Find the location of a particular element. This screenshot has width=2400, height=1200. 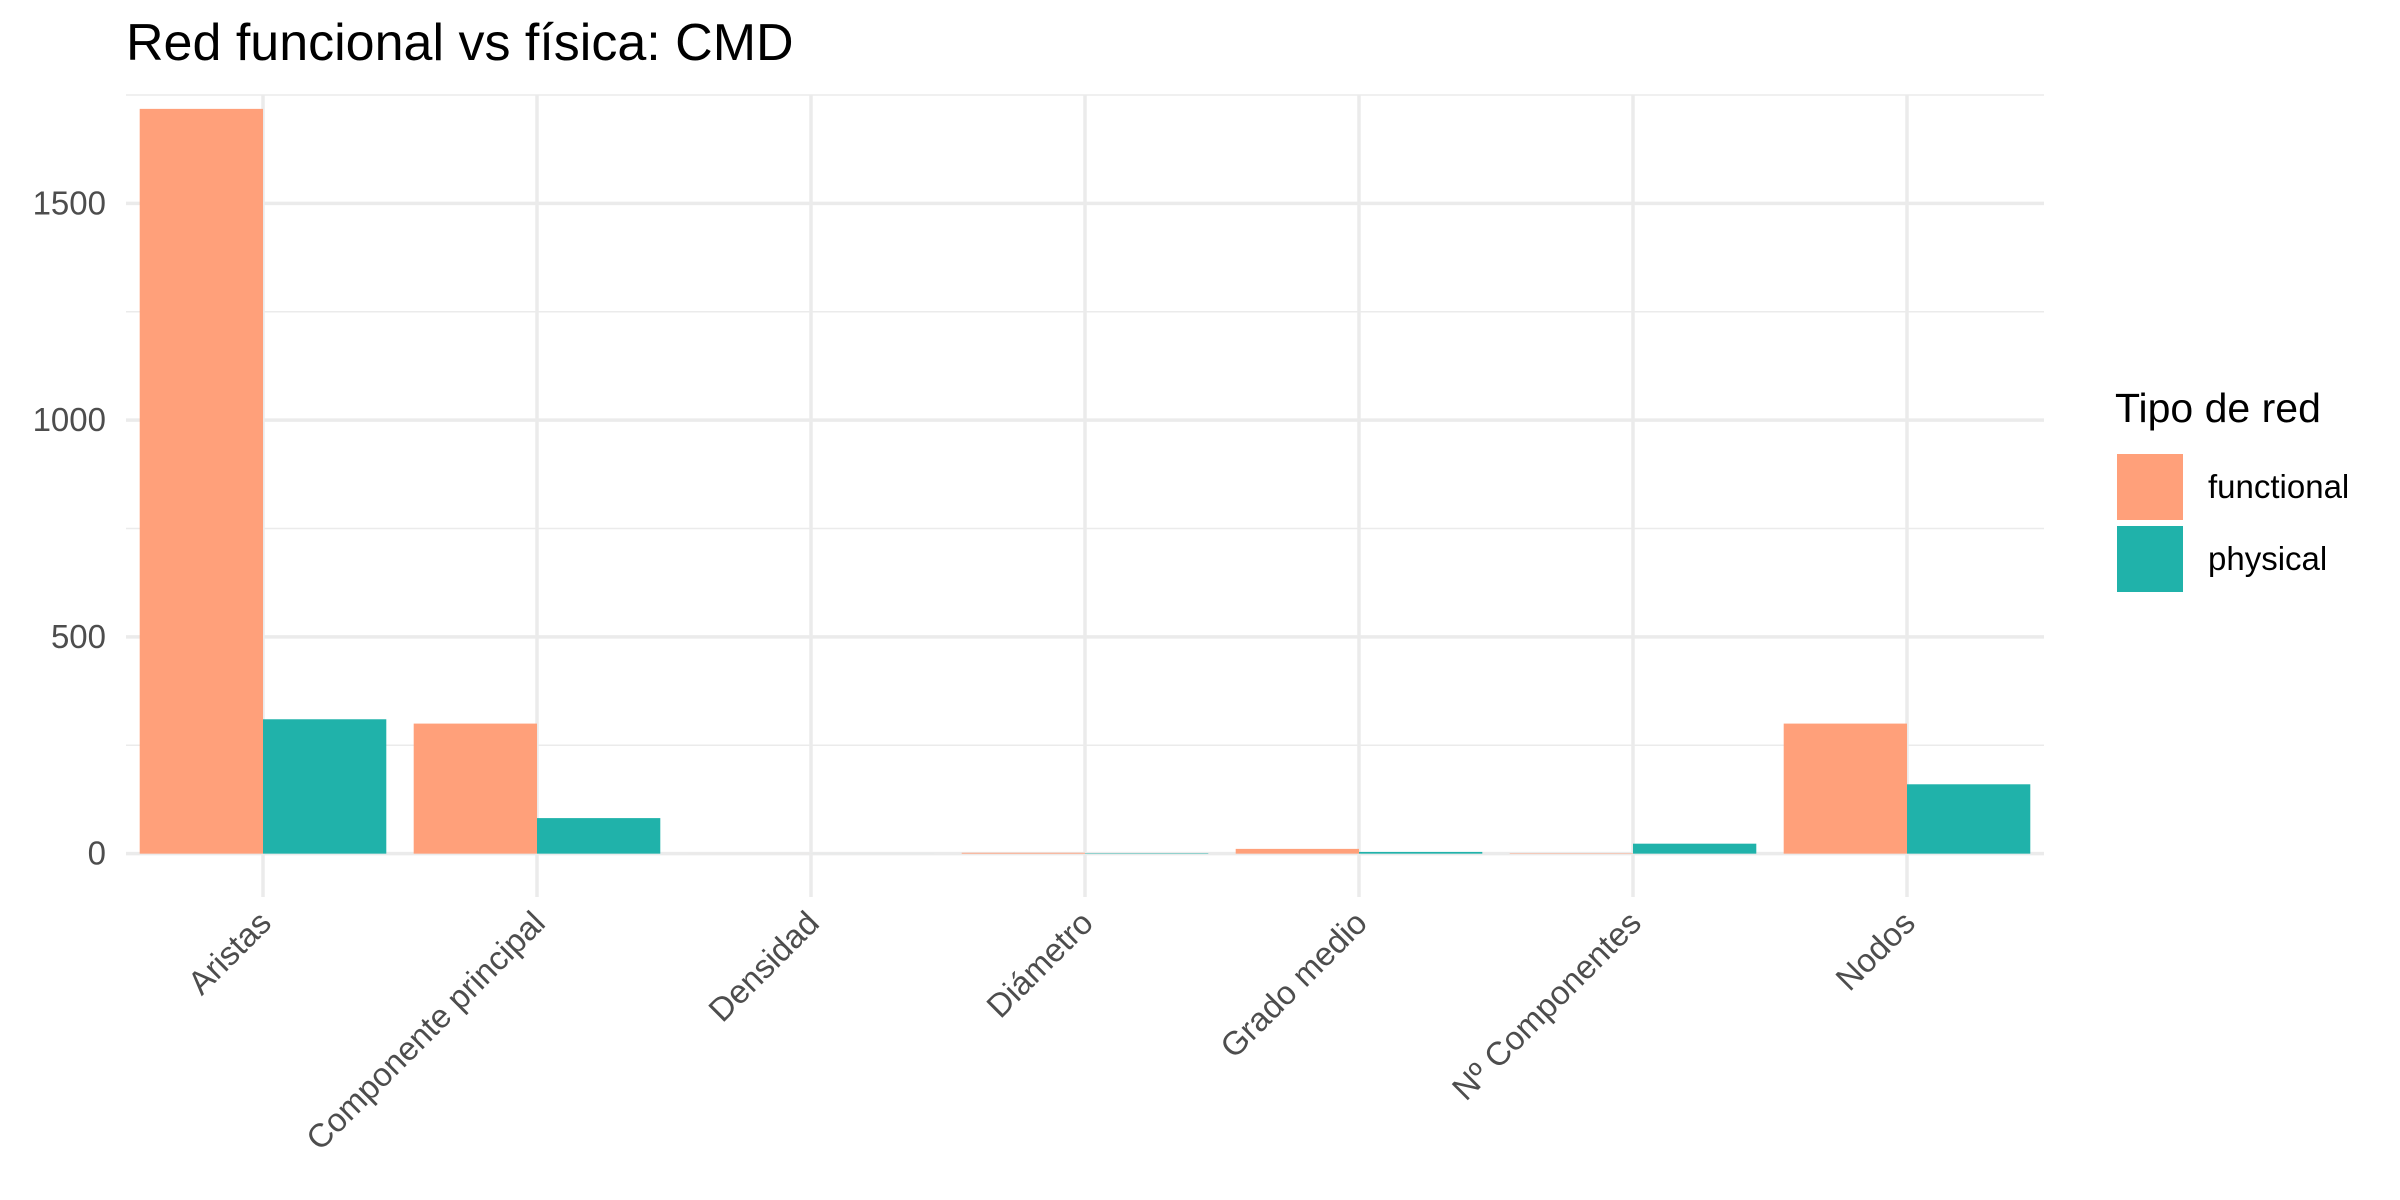

x-tick-label: Grado medio is located at coordinates (1293, 984).